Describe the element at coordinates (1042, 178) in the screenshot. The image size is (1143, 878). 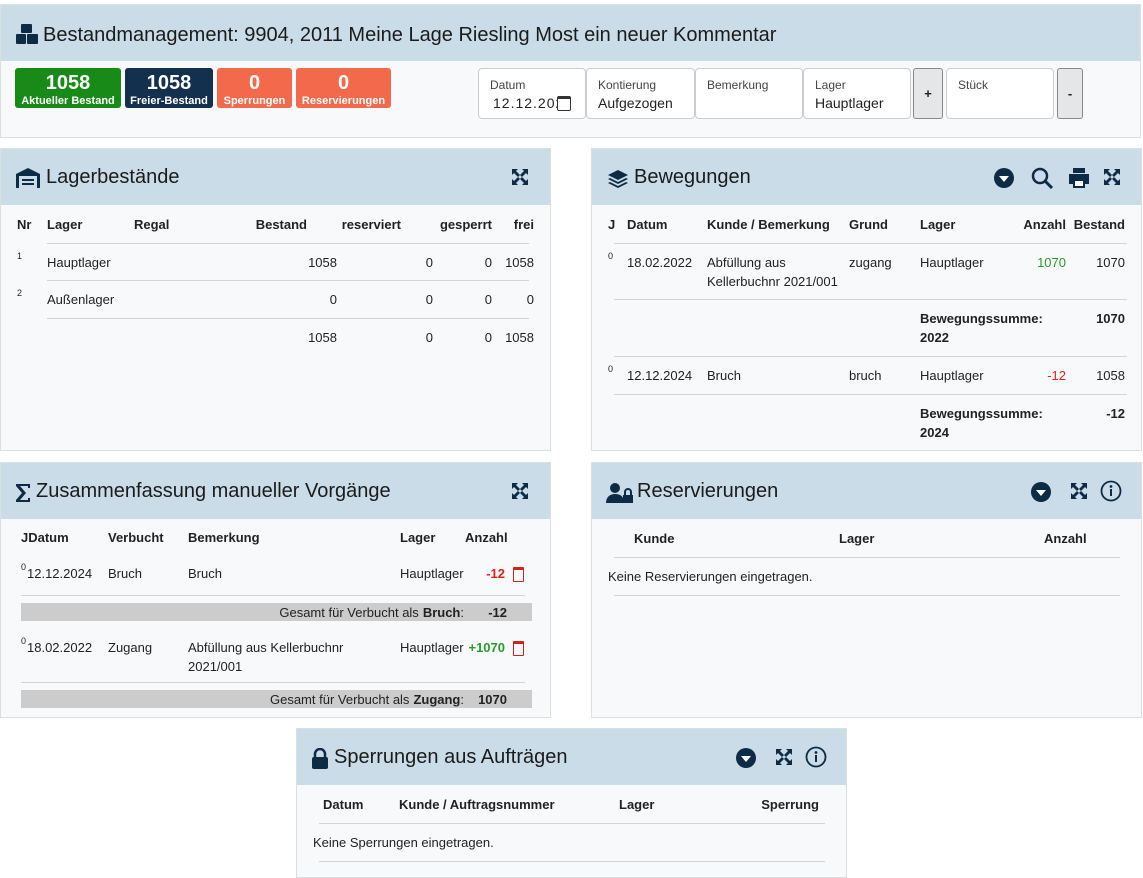
I see `search-button` at that location.